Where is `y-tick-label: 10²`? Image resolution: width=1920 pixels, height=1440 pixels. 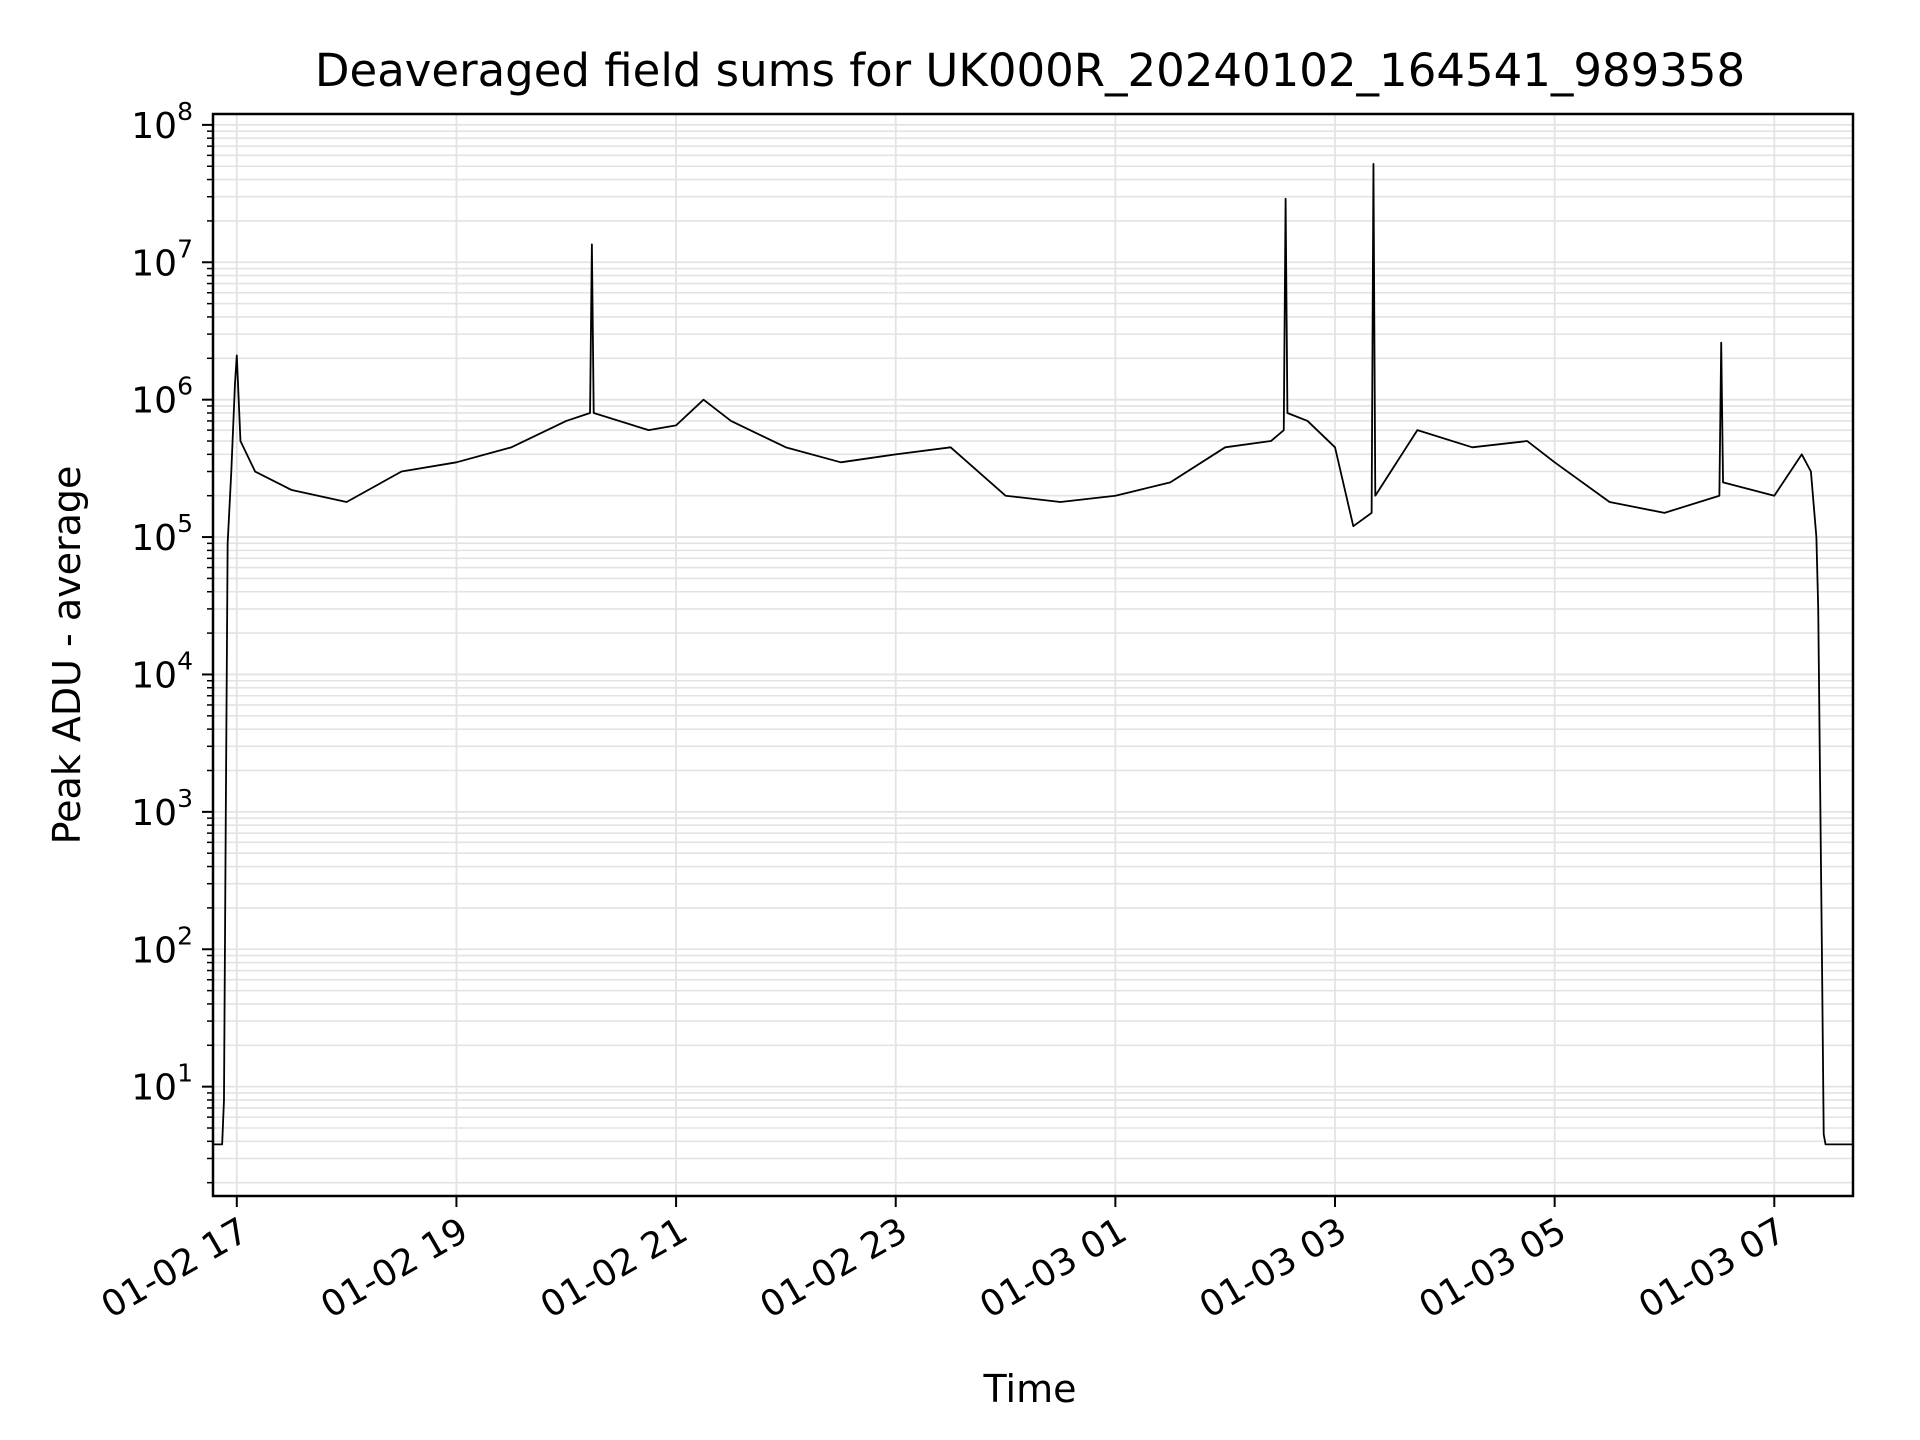 y-tick-label: 10² is located at coordinates (162, 946).